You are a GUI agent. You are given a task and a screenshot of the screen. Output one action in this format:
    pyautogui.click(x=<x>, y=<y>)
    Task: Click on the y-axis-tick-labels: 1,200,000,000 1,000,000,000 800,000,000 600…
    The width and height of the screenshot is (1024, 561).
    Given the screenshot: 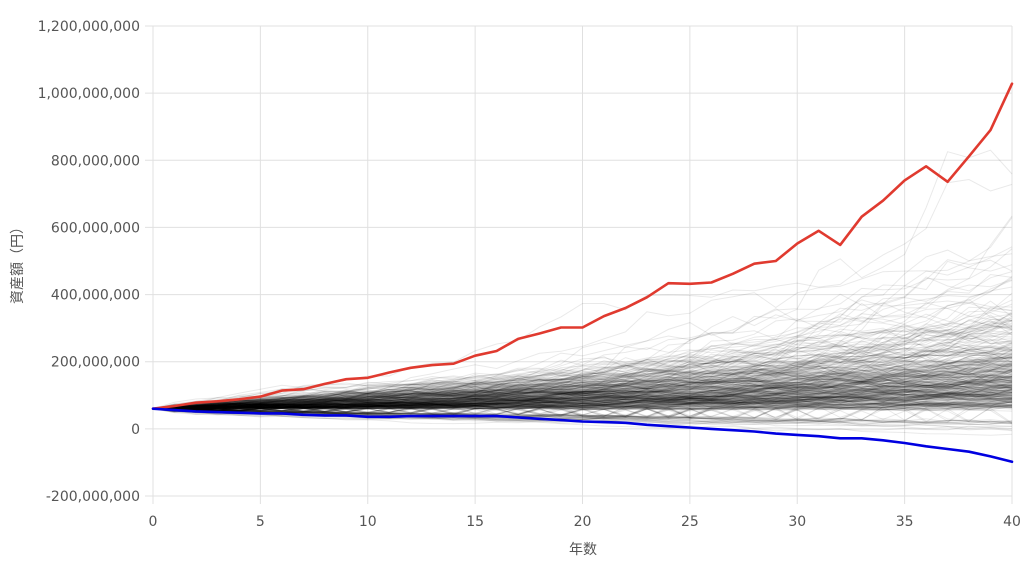 What is the action you would take?
    pyautogui.click(x=89, y=262)
    